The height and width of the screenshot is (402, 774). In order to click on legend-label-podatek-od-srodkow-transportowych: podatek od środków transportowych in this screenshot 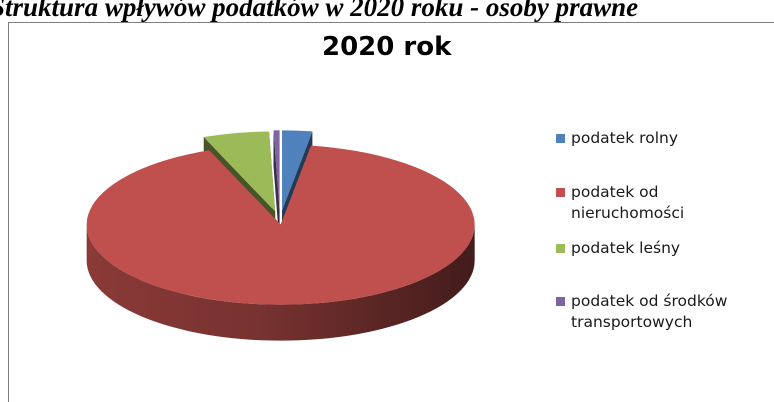, I will do `click(649, 311)`.